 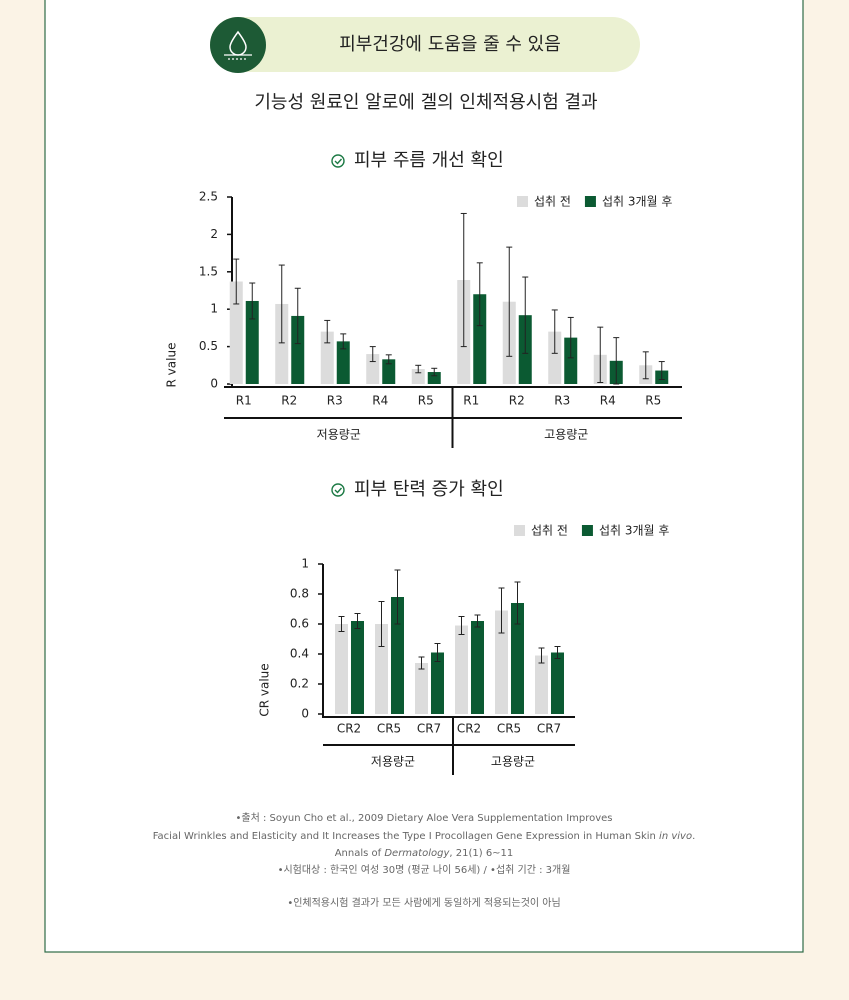 I want to click on note-part: , 21(1) 6~11, so click(x=481, y=853).